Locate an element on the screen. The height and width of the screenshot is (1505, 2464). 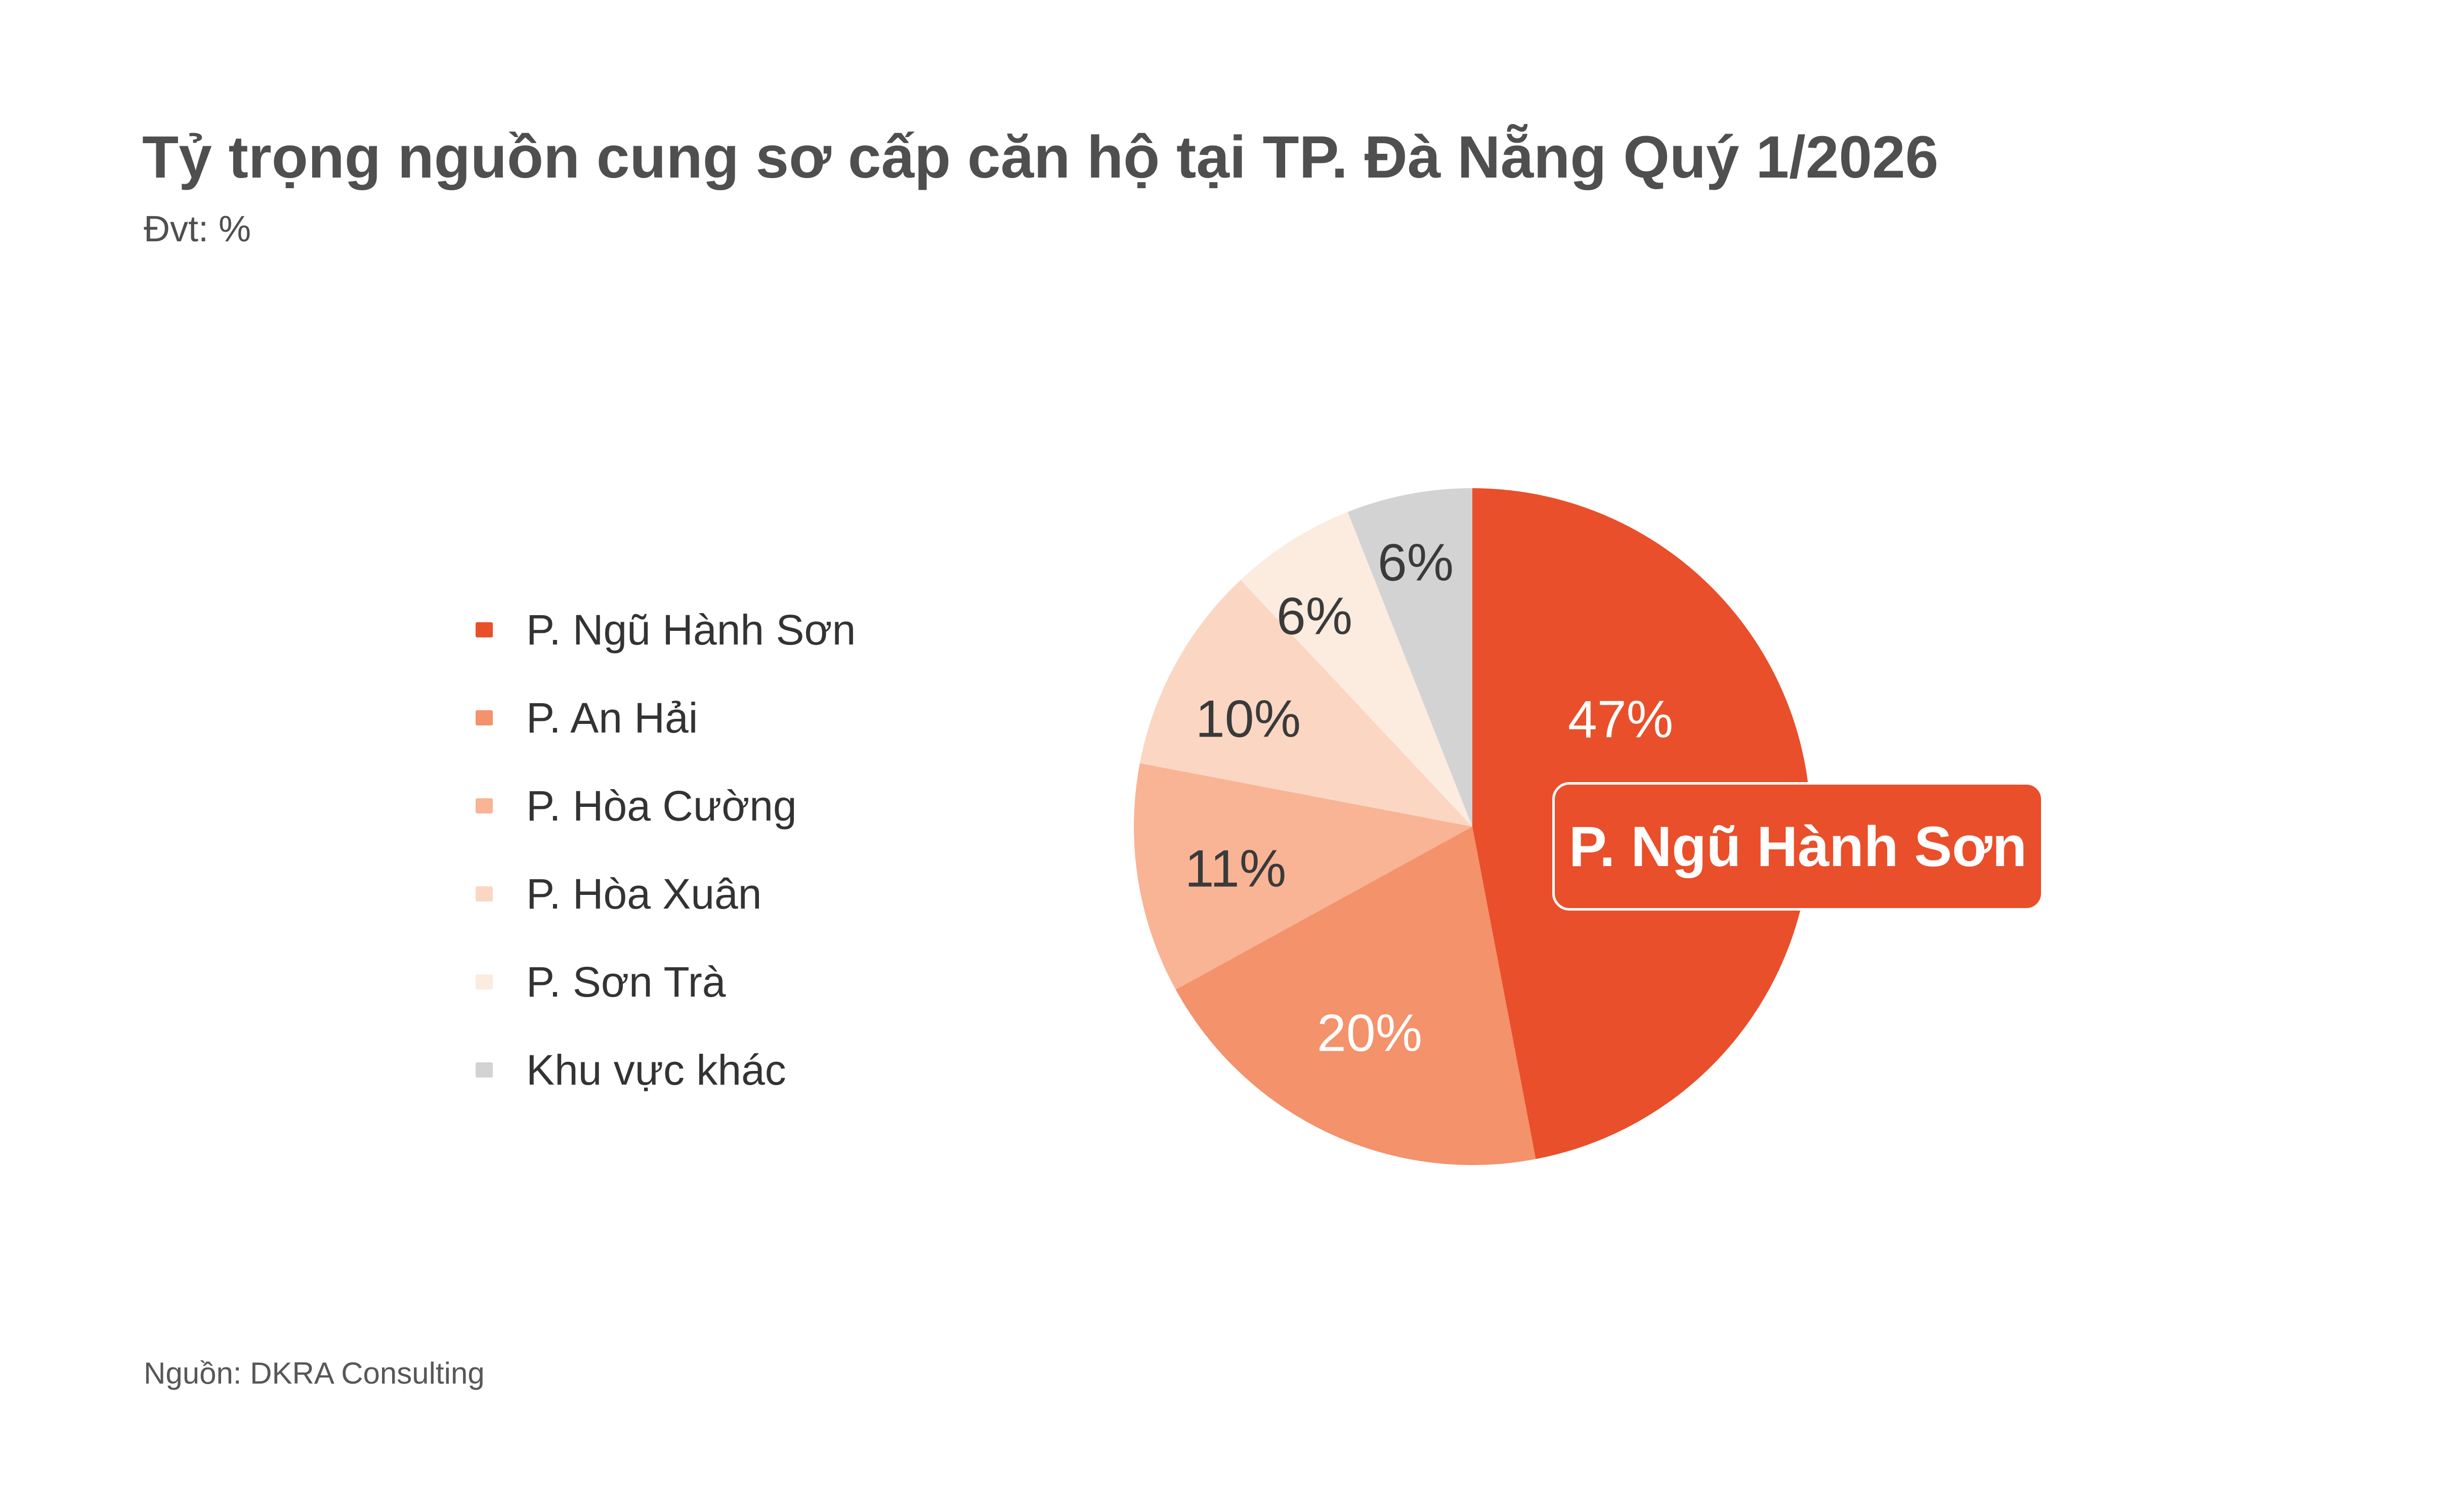
legend-item-son-tra: P. Sơn Trà is located at coordinates (666, 982).